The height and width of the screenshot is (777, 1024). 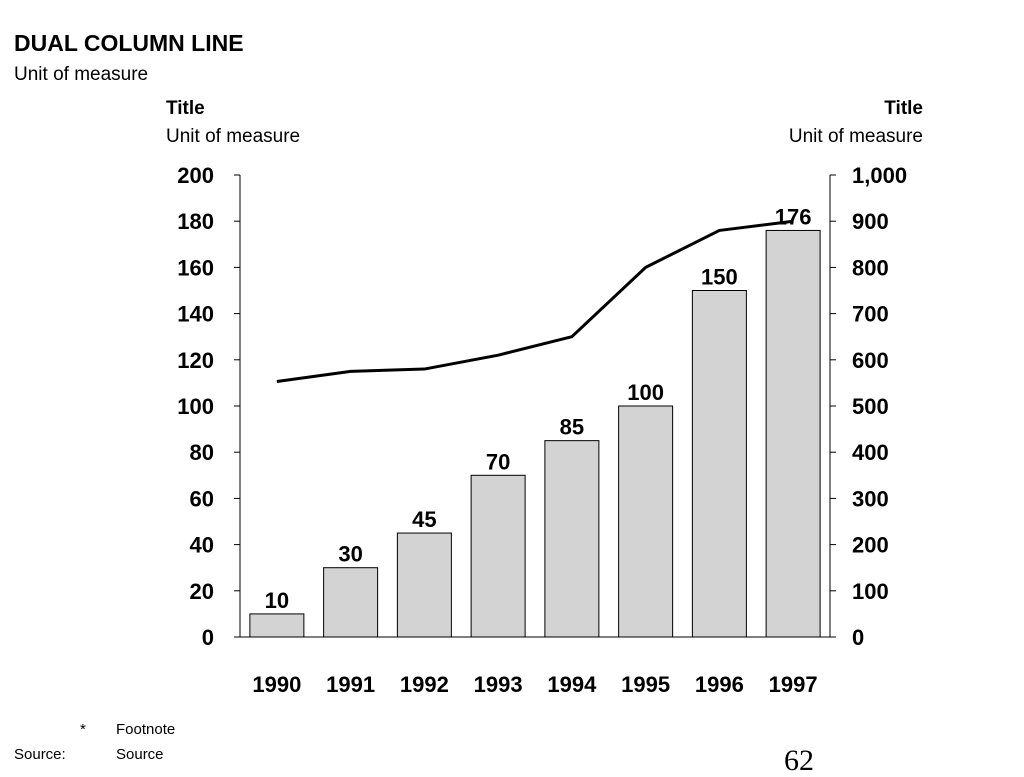 What do you see at coordinates (195, 360) in the screenshot?
I see `left-tick-label: 120` at bounding box center [195, 360].